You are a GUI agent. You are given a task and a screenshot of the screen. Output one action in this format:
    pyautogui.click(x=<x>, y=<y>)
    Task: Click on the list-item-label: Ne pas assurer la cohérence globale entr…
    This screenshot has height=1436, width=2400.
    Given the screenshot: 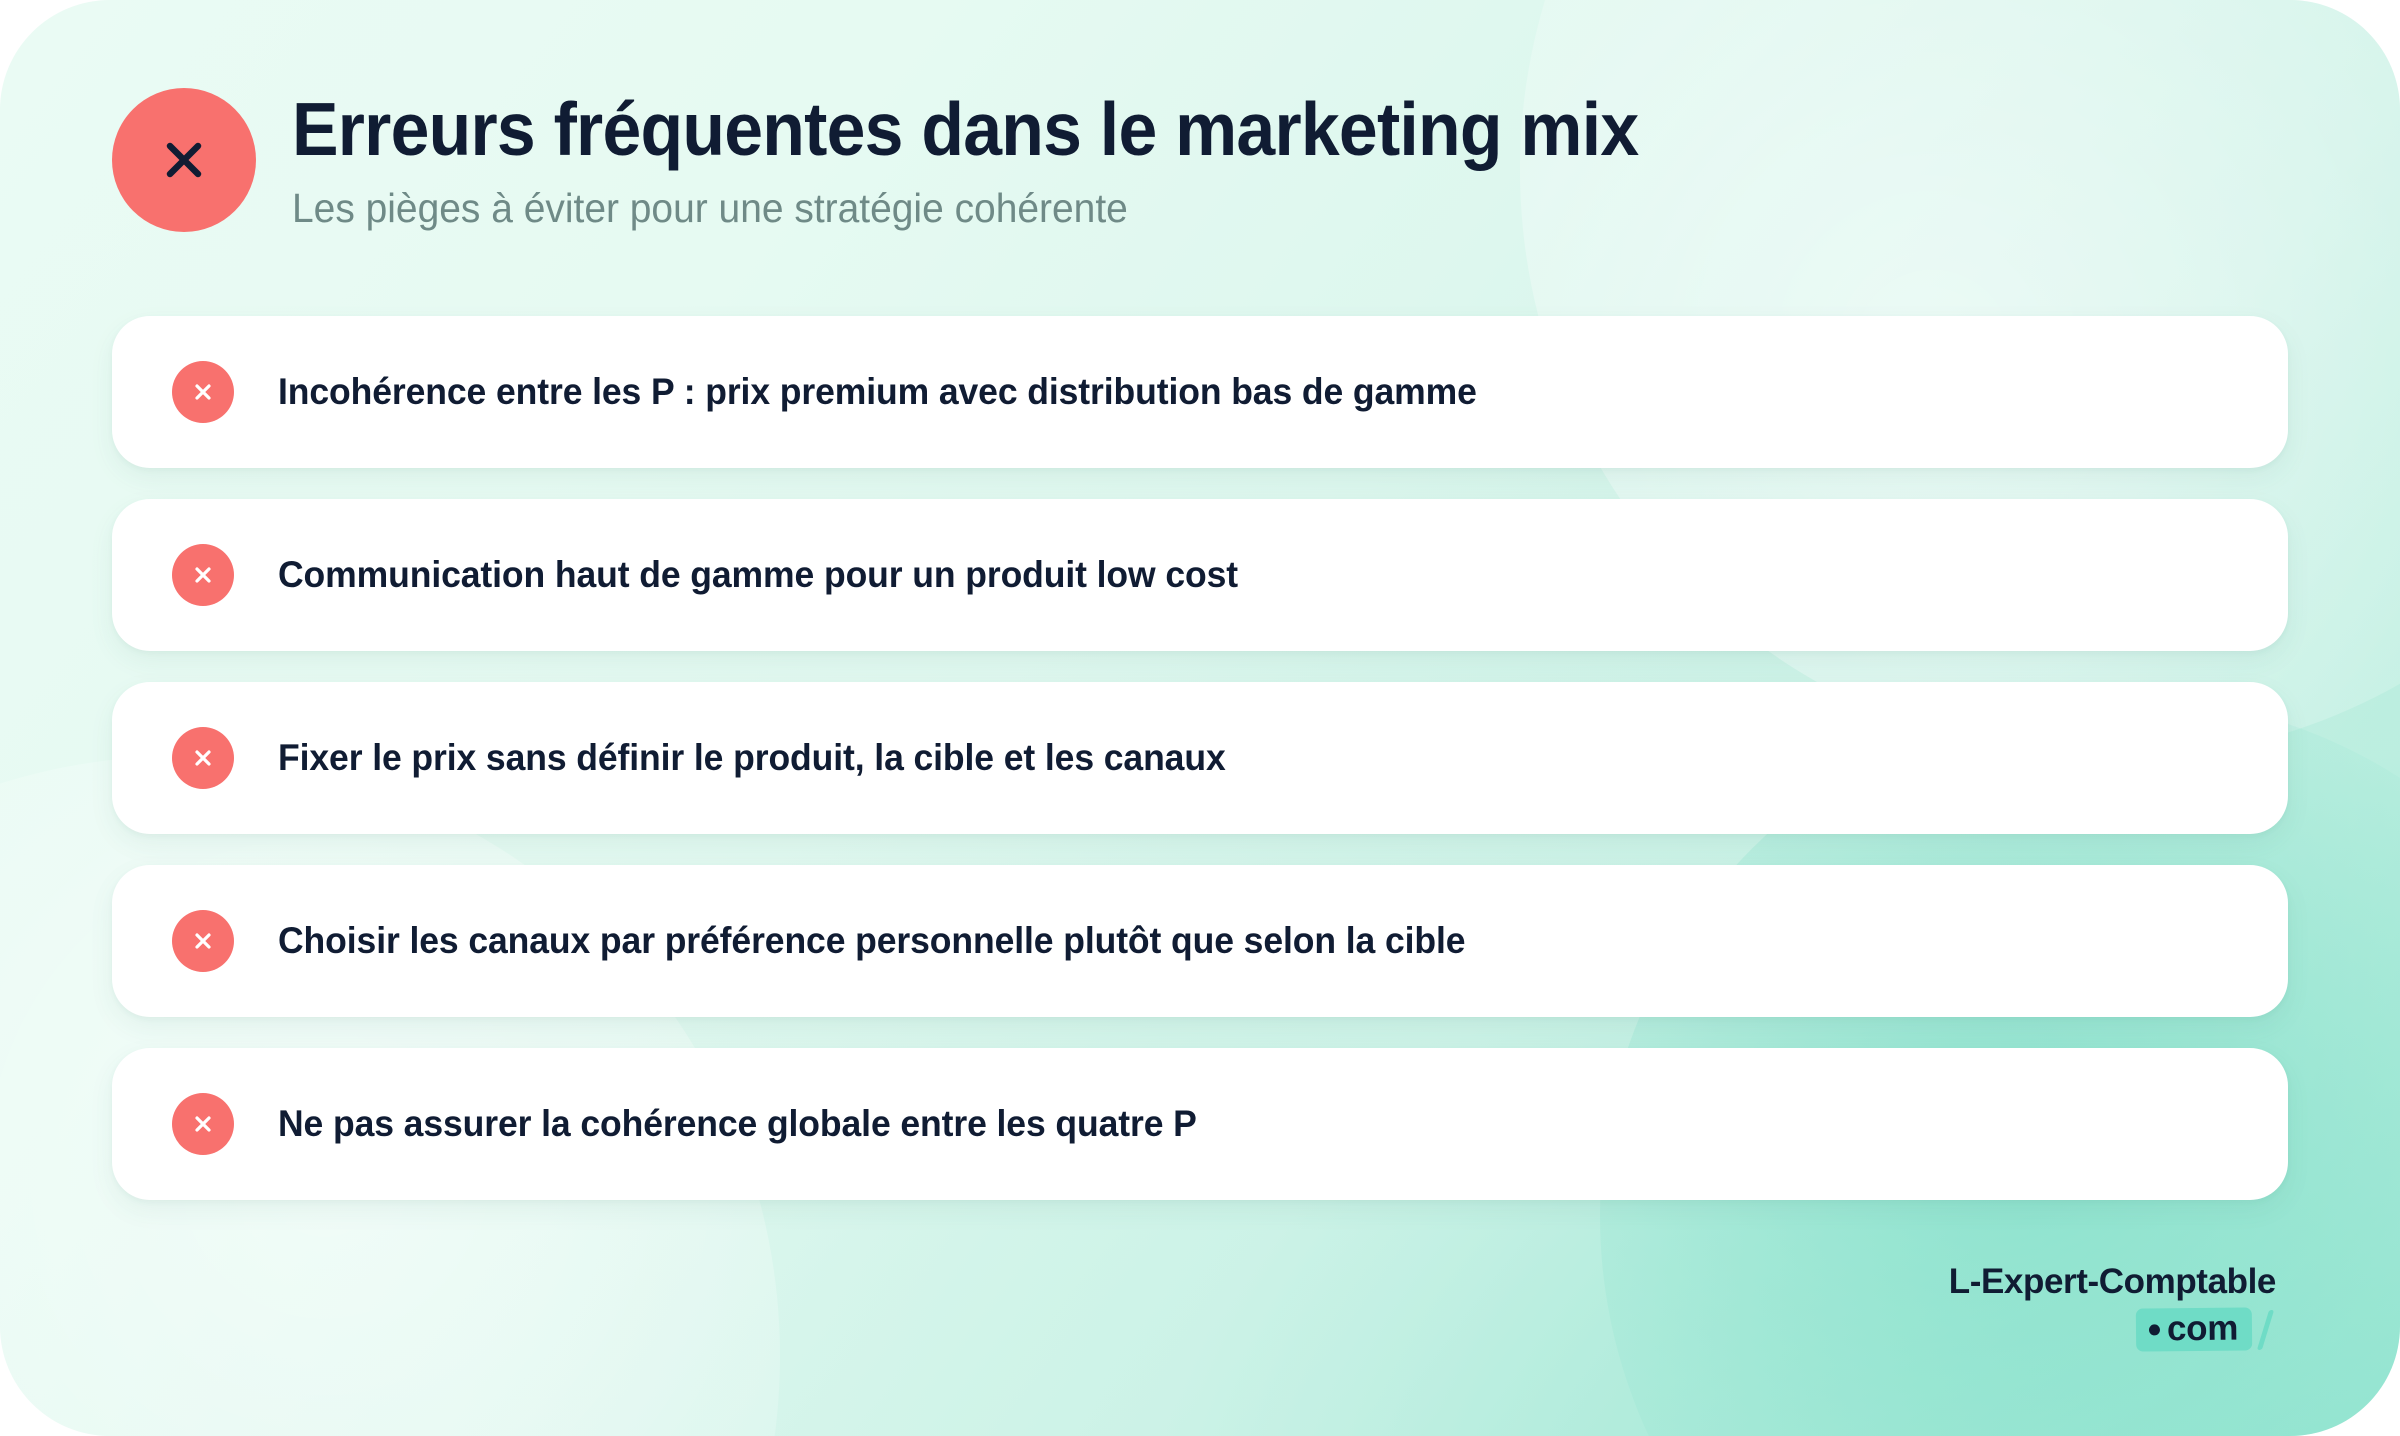 What is the action you would take?
    pyautogui.click(x=737, y=1123)
    